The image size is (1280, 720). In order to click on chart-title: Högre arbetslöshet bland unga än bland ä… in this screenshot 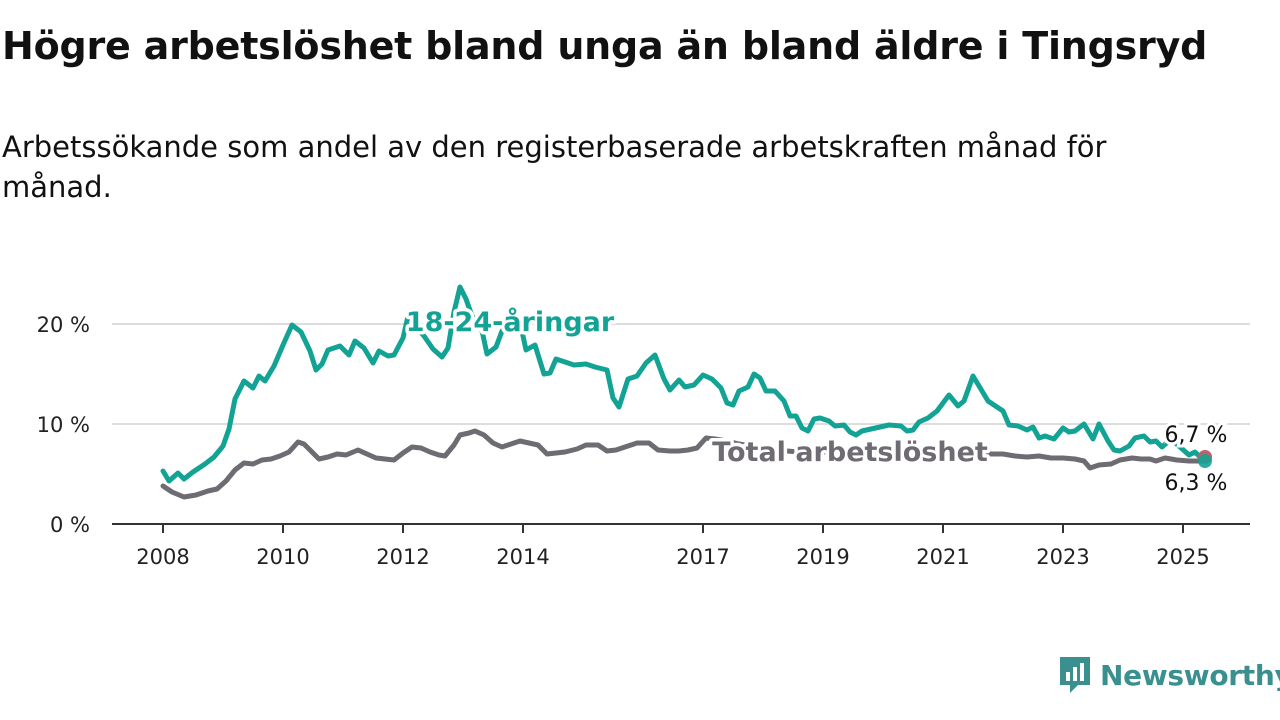, I will do `click(605, 46)`.